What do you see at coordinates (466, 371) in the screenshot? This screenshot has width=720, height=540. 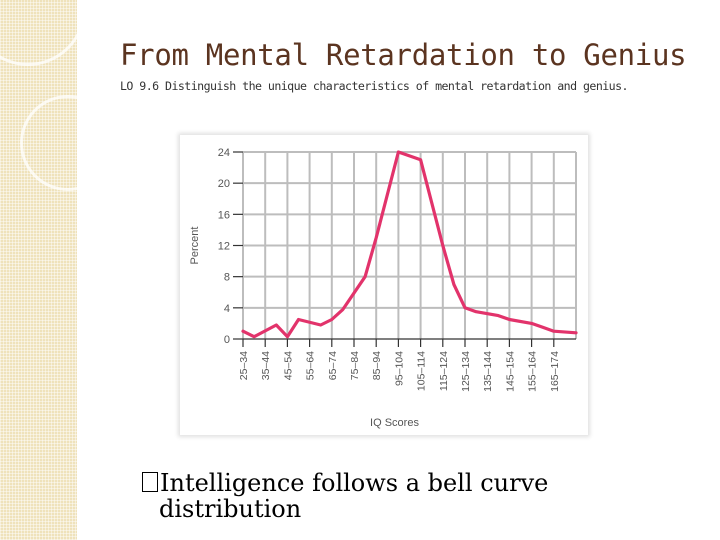 I see `x-tick-label: 125–134` at bounding box center [466, 371].